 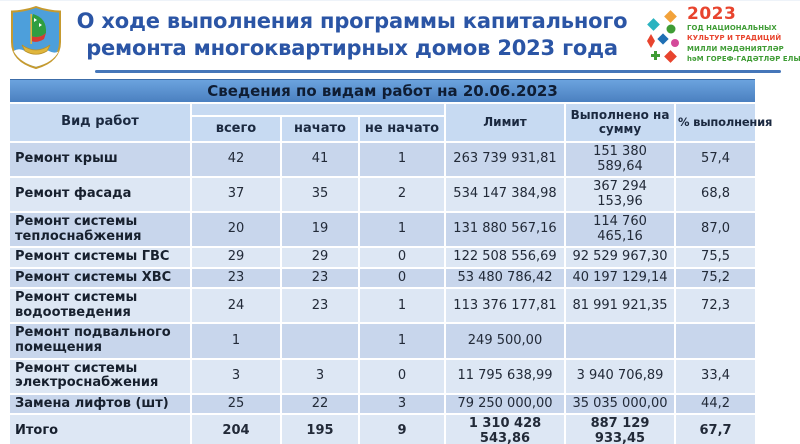 I want to click on total-cell: 204, so click(x=236, y=429).